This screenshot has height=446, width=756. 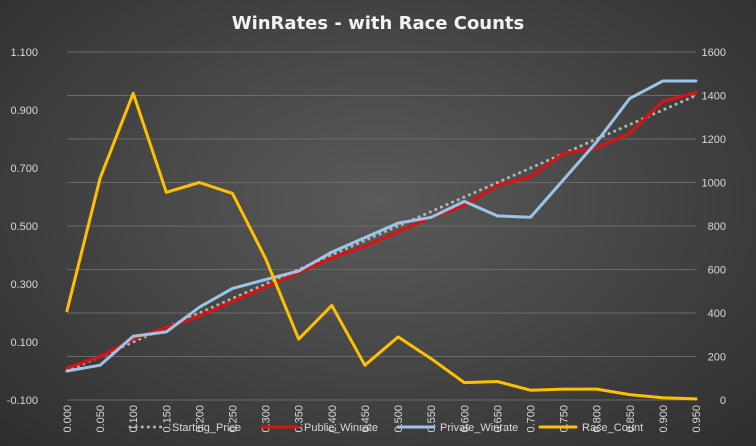 What do you see at coordinates (479, 428) in the screenshot?
I see `legend-label-private-winrate: Private_Winrate` at bounding box center [479, 428].